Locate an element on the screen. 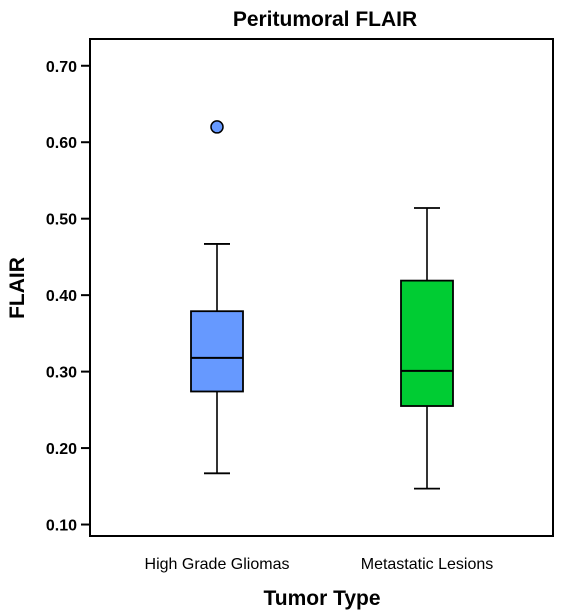  y-axis-title: FLAIR is located at coordinates (17, 288).